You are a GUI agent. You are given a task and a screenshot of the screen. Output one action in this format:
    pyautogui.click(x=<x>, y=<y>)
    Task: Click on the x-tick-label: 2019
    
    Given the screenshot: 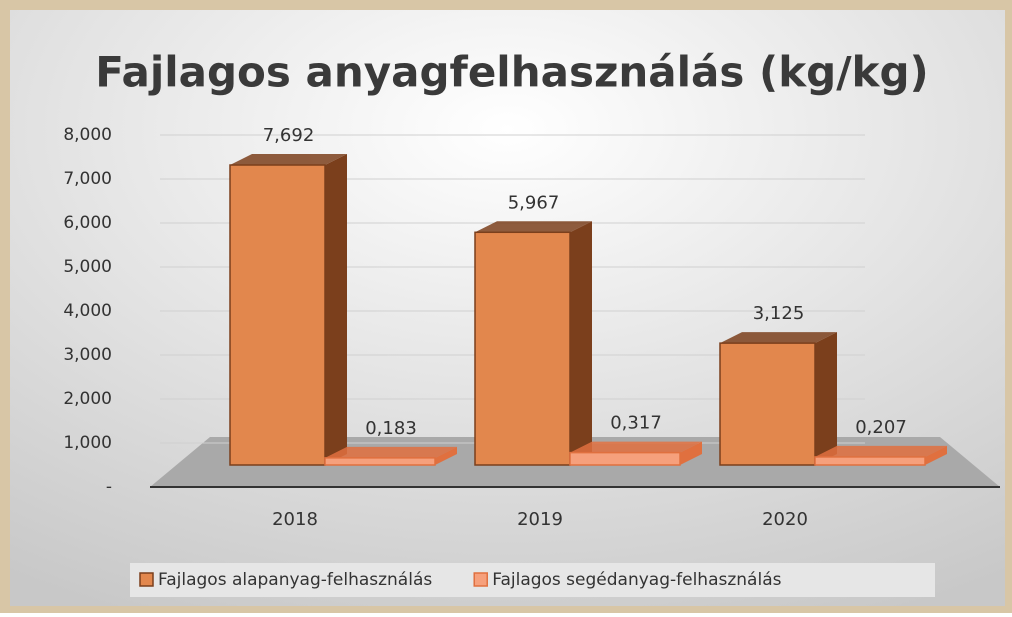 What is the action you would take?
    pyautogui.click(x=540, y=519)
    